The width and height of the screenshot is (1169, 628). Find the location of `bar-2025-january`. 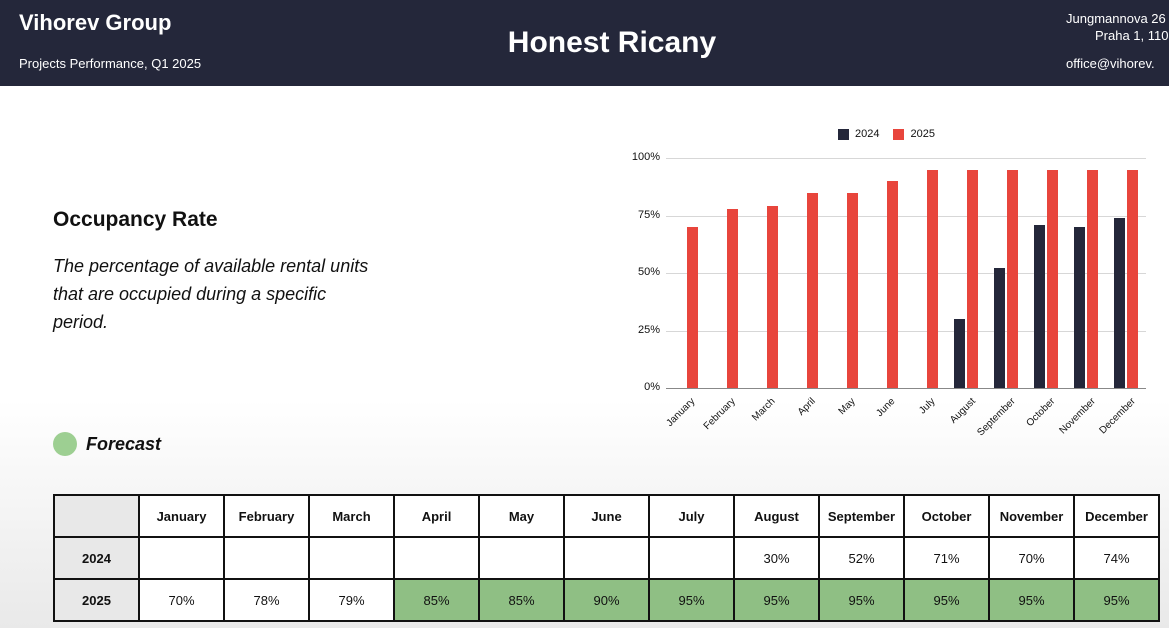

bar-2025-january is located at coordinates (692, 307).